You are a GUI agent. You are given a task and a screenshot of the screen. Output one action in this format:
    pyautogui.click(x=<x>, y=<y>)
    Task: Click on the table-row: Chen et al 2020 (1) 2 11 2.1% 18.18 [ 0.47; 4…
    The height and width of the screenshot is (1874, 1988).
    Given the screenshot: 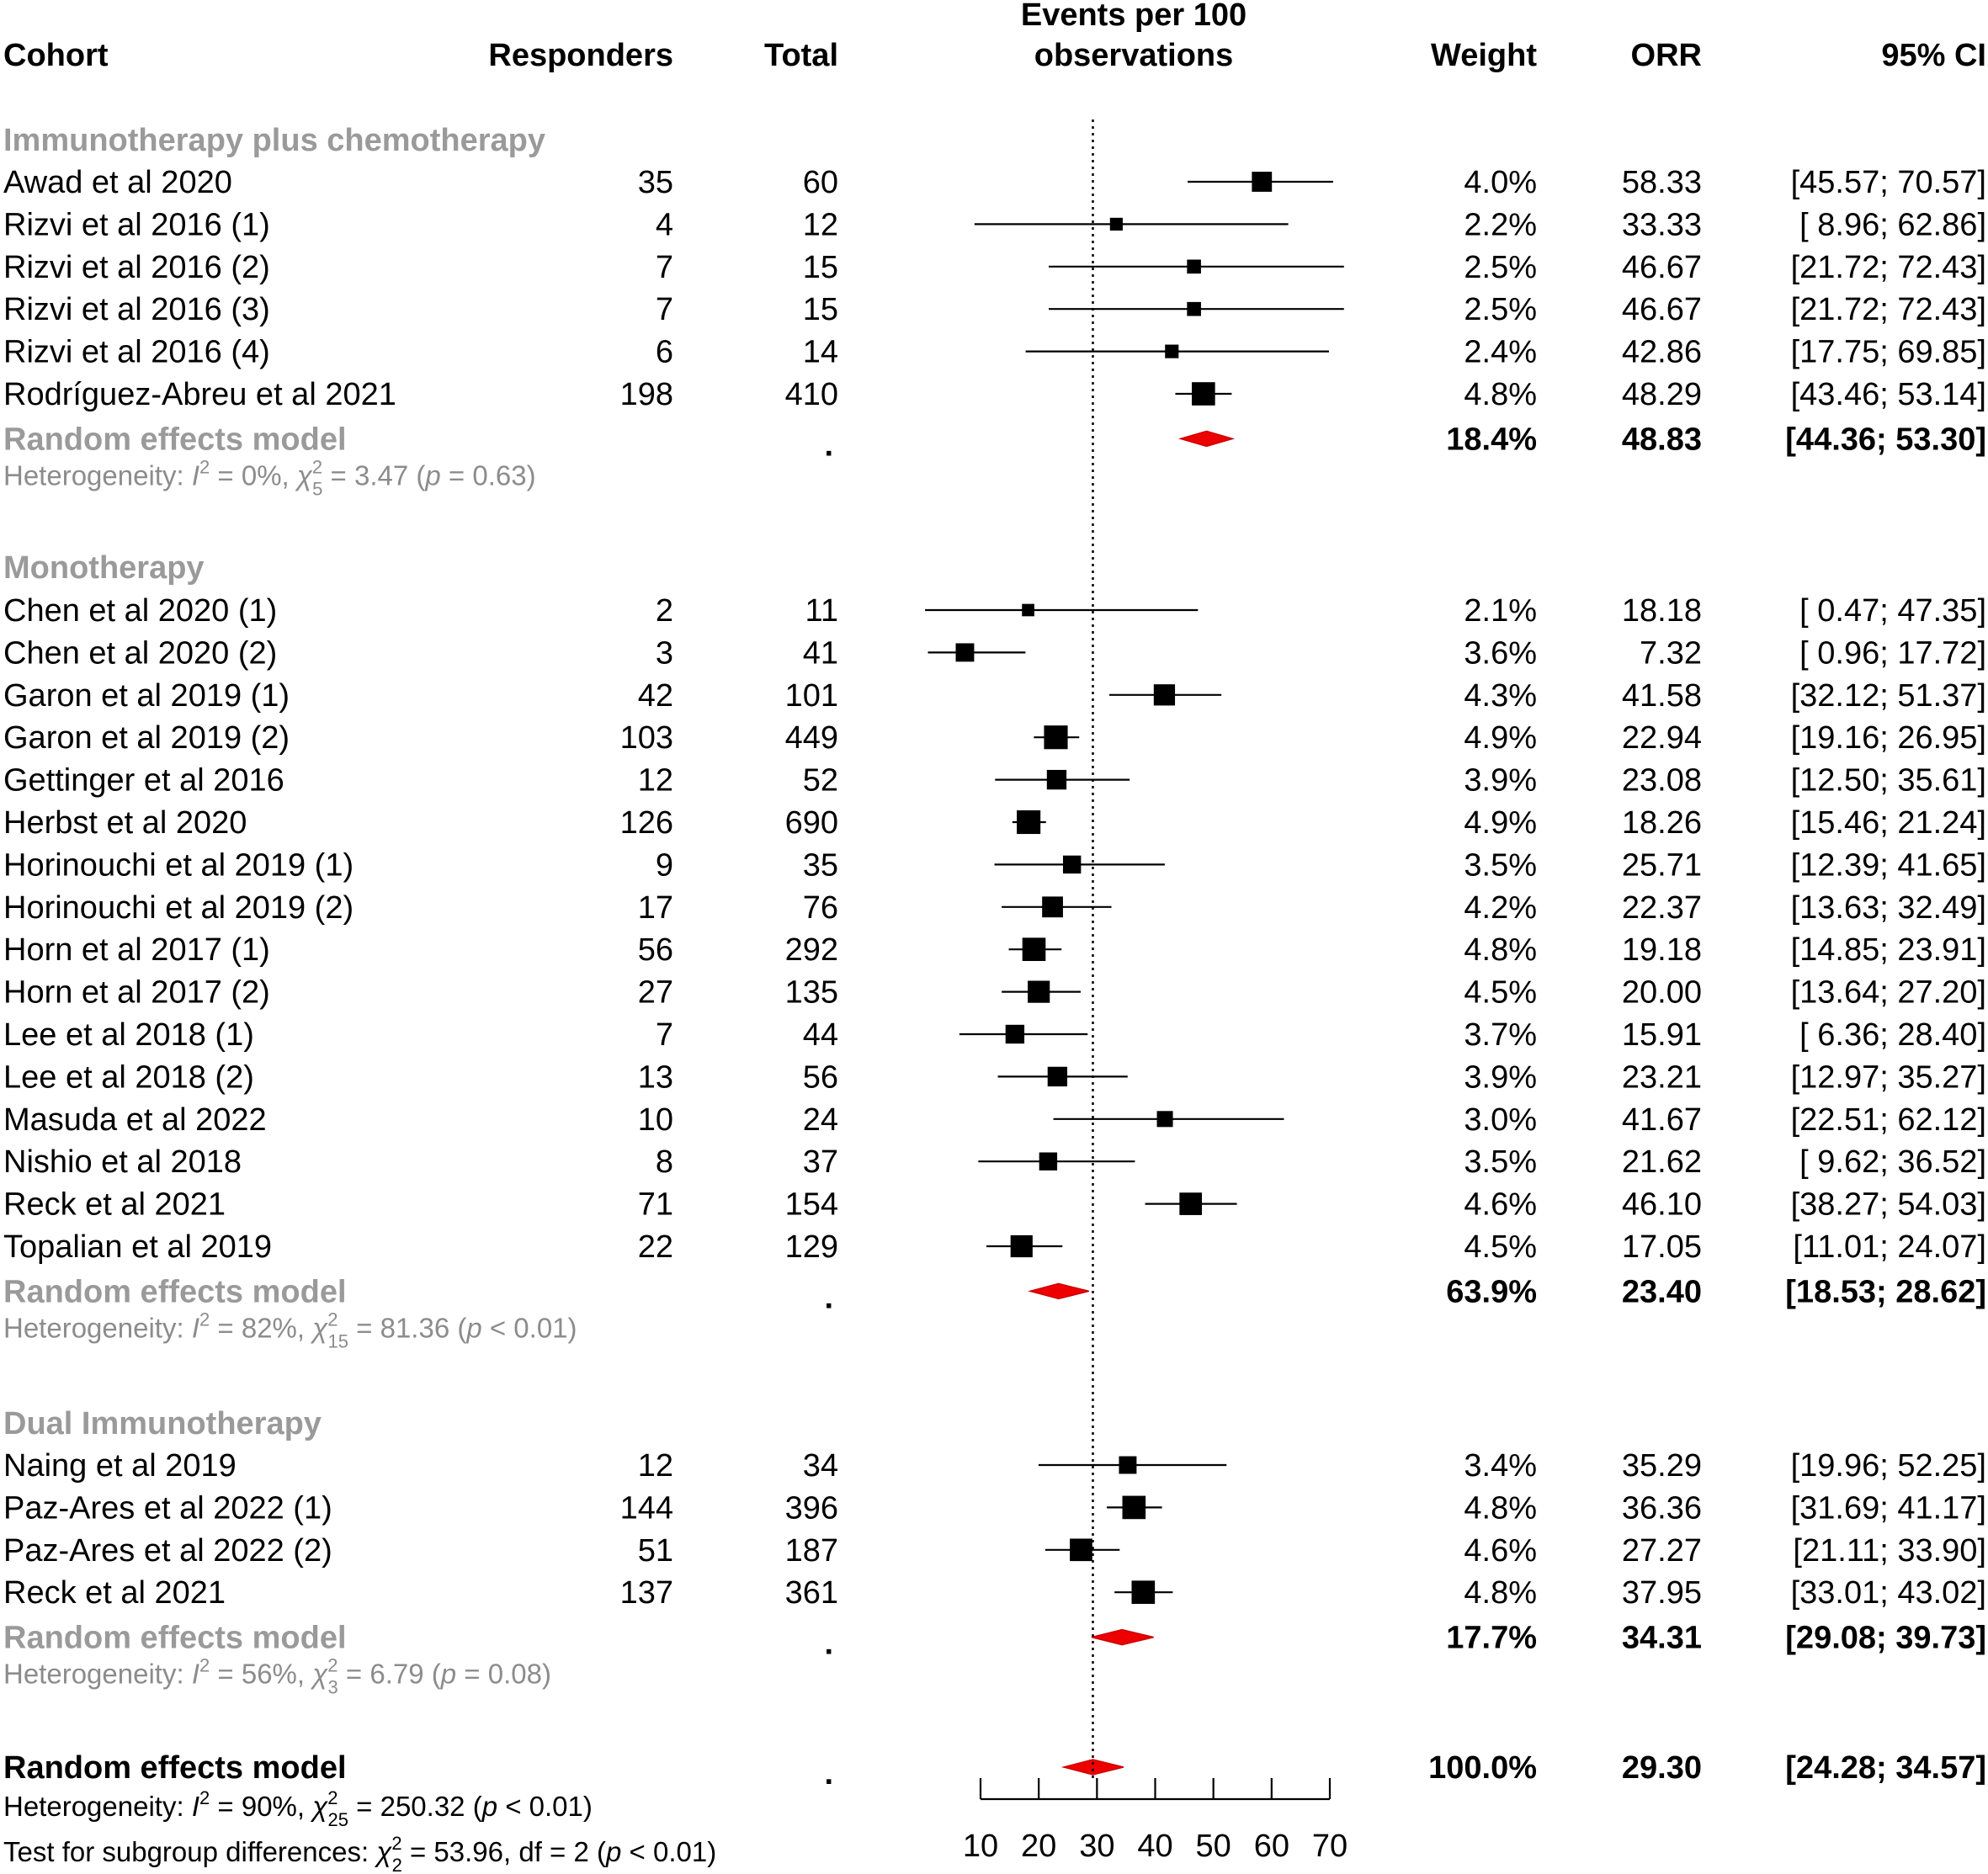 What is the action you would take?
    pyautogui.click(x=994, y=611)
    